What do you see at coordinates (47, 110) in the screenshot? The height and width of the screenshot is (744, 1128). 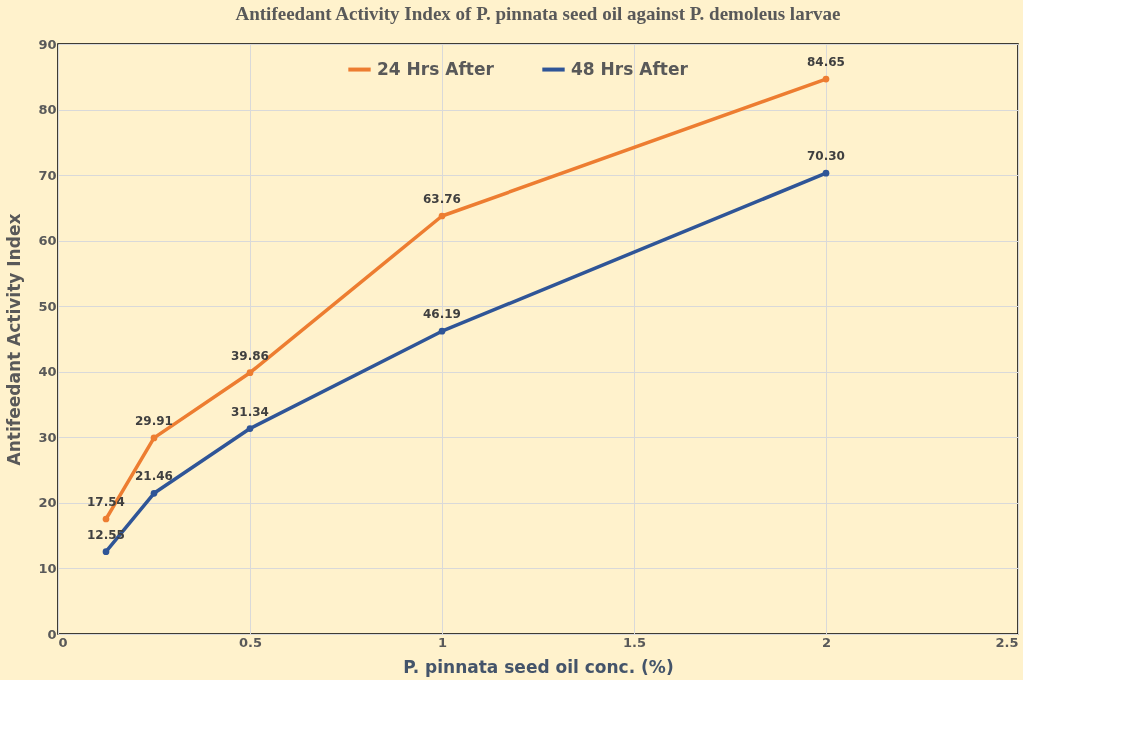 I see `y-tick-label: 80` at bounding box center [47, 110].